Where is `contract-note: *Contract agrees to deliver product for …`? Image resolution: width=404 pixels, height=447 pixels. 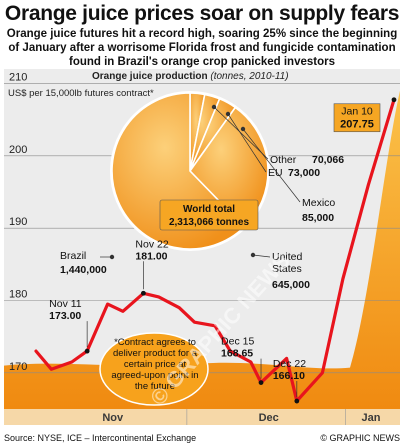
contract-note: *Contract agrees to deliver product for … is located at coordinates (154, 369).